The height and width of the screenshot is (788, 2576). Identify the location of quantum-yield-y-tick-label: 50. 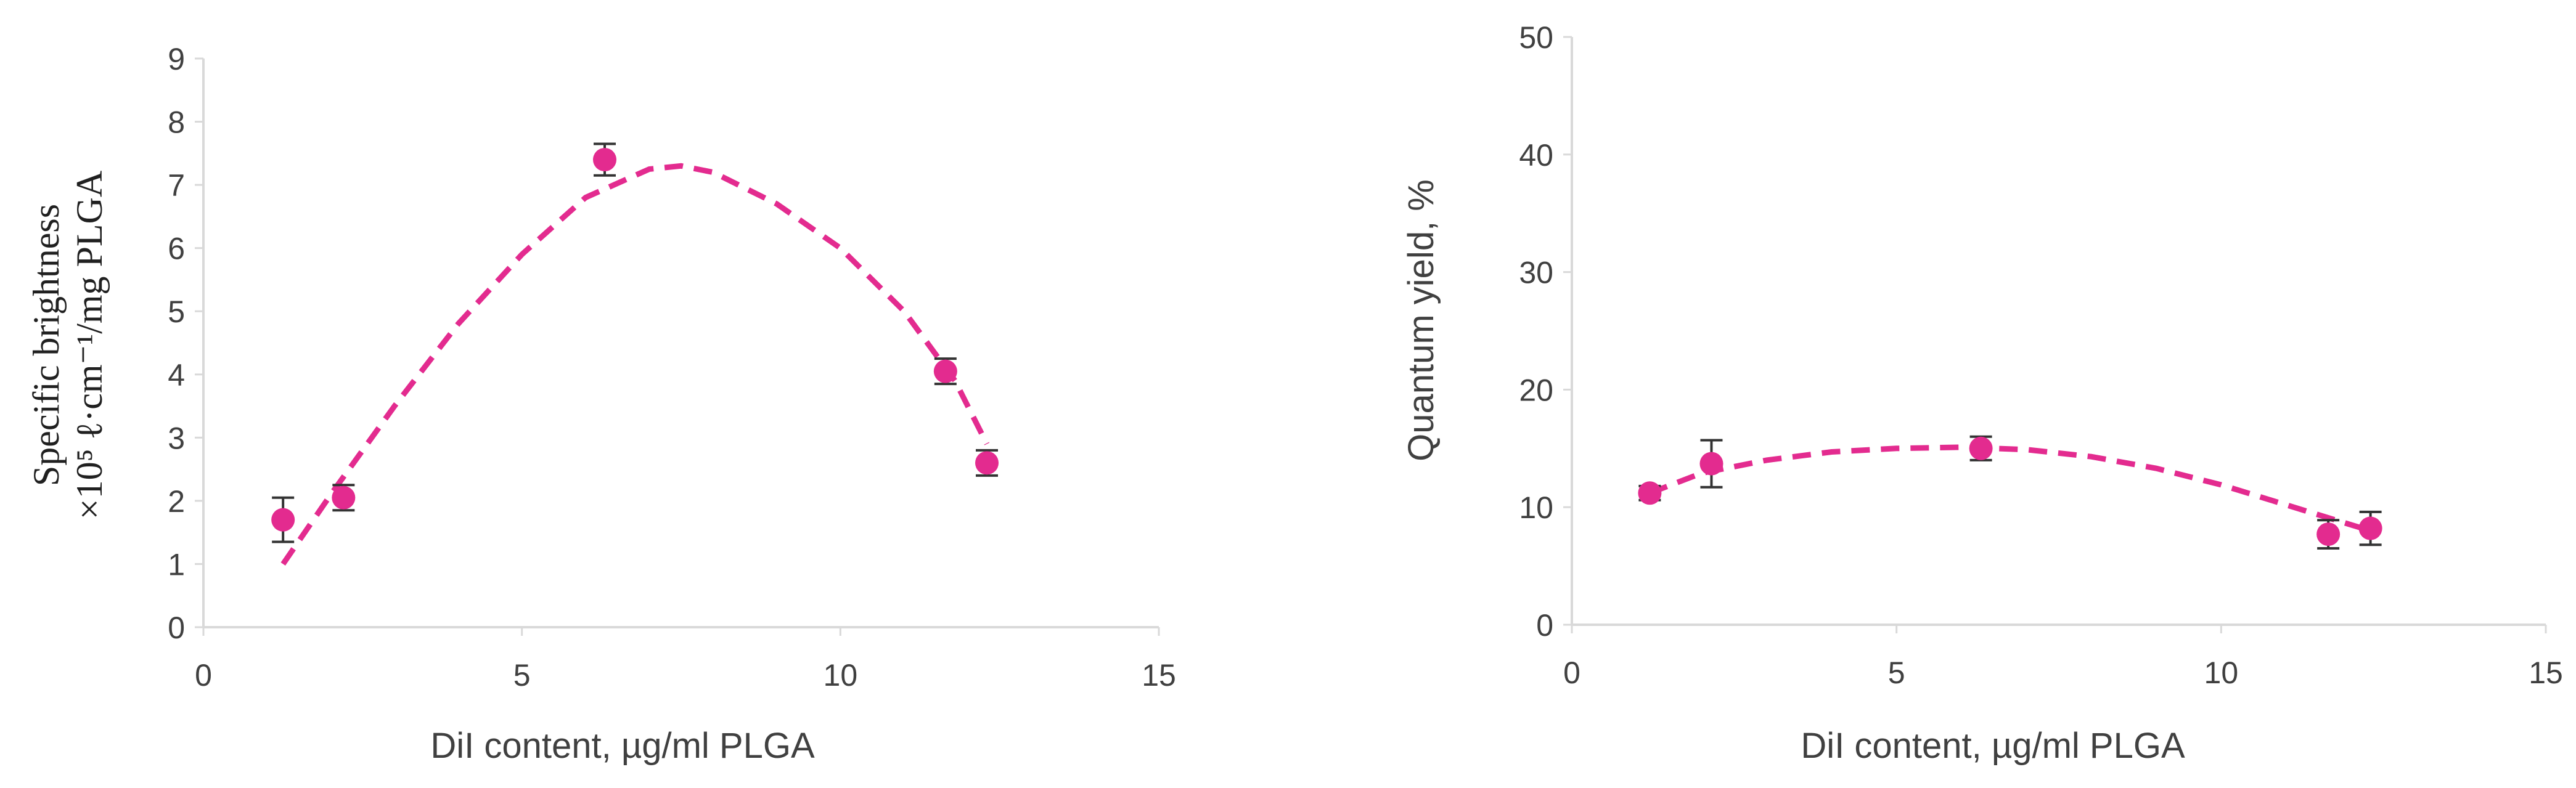
(1536, 37).